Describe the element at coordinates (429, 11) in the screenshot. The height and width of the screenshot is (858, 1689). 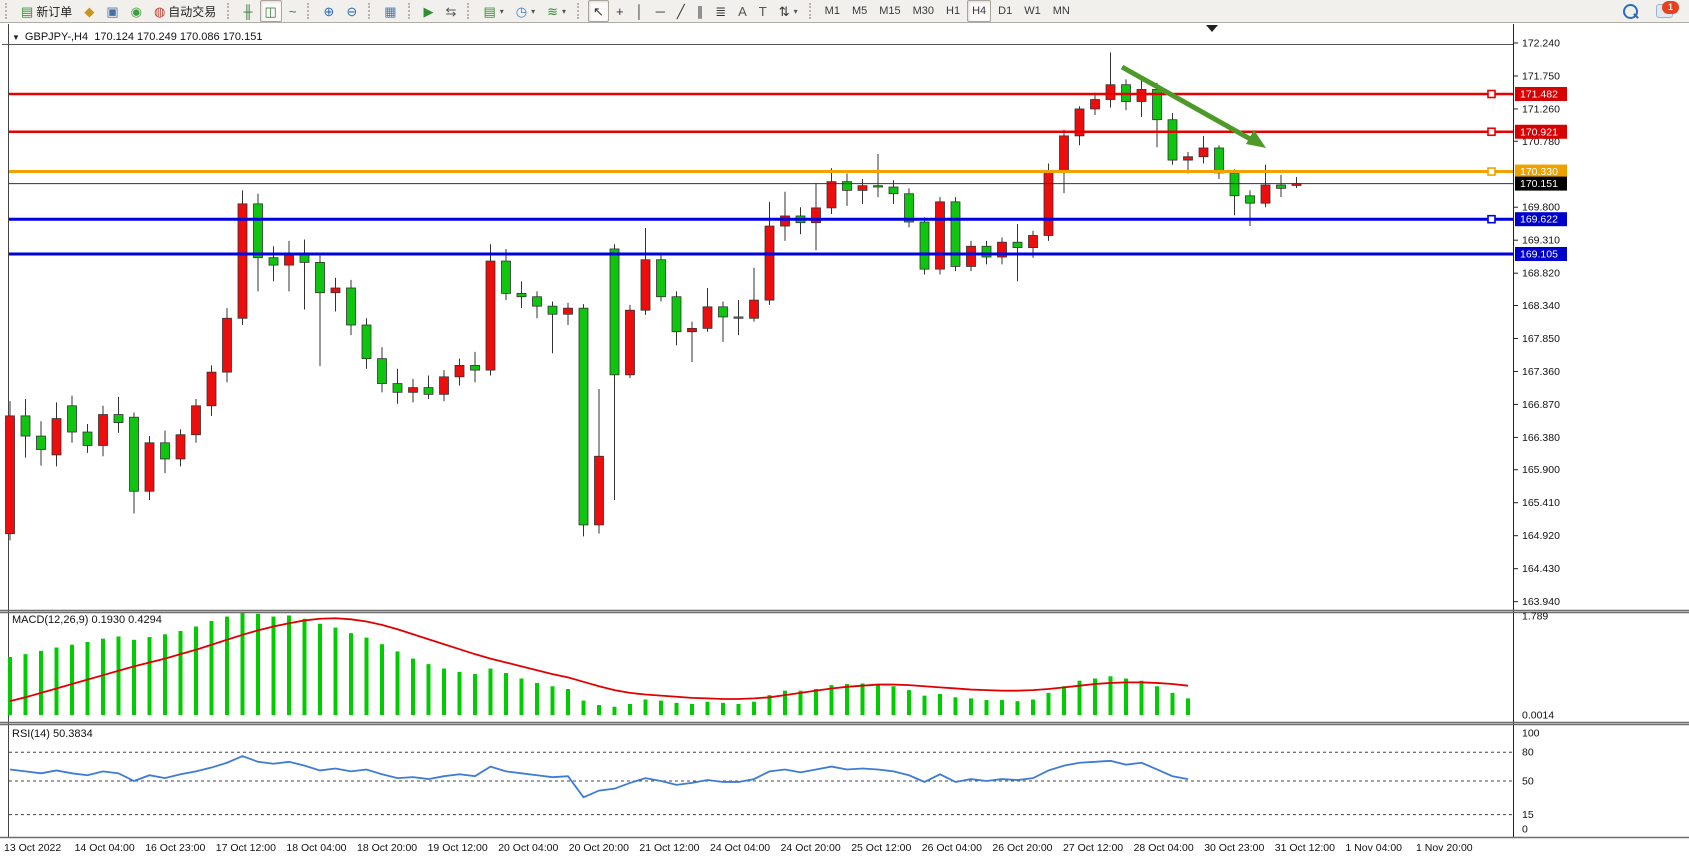
I see `auto-scroll-button: ▶` at that location.